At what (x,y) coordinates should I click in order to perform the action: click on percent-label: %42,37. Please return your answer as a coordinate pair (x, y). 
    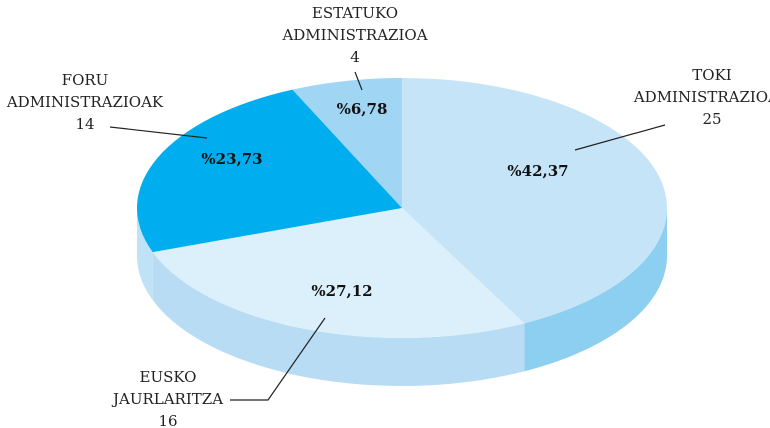
    Looking at the image, I should click on (537, 171).